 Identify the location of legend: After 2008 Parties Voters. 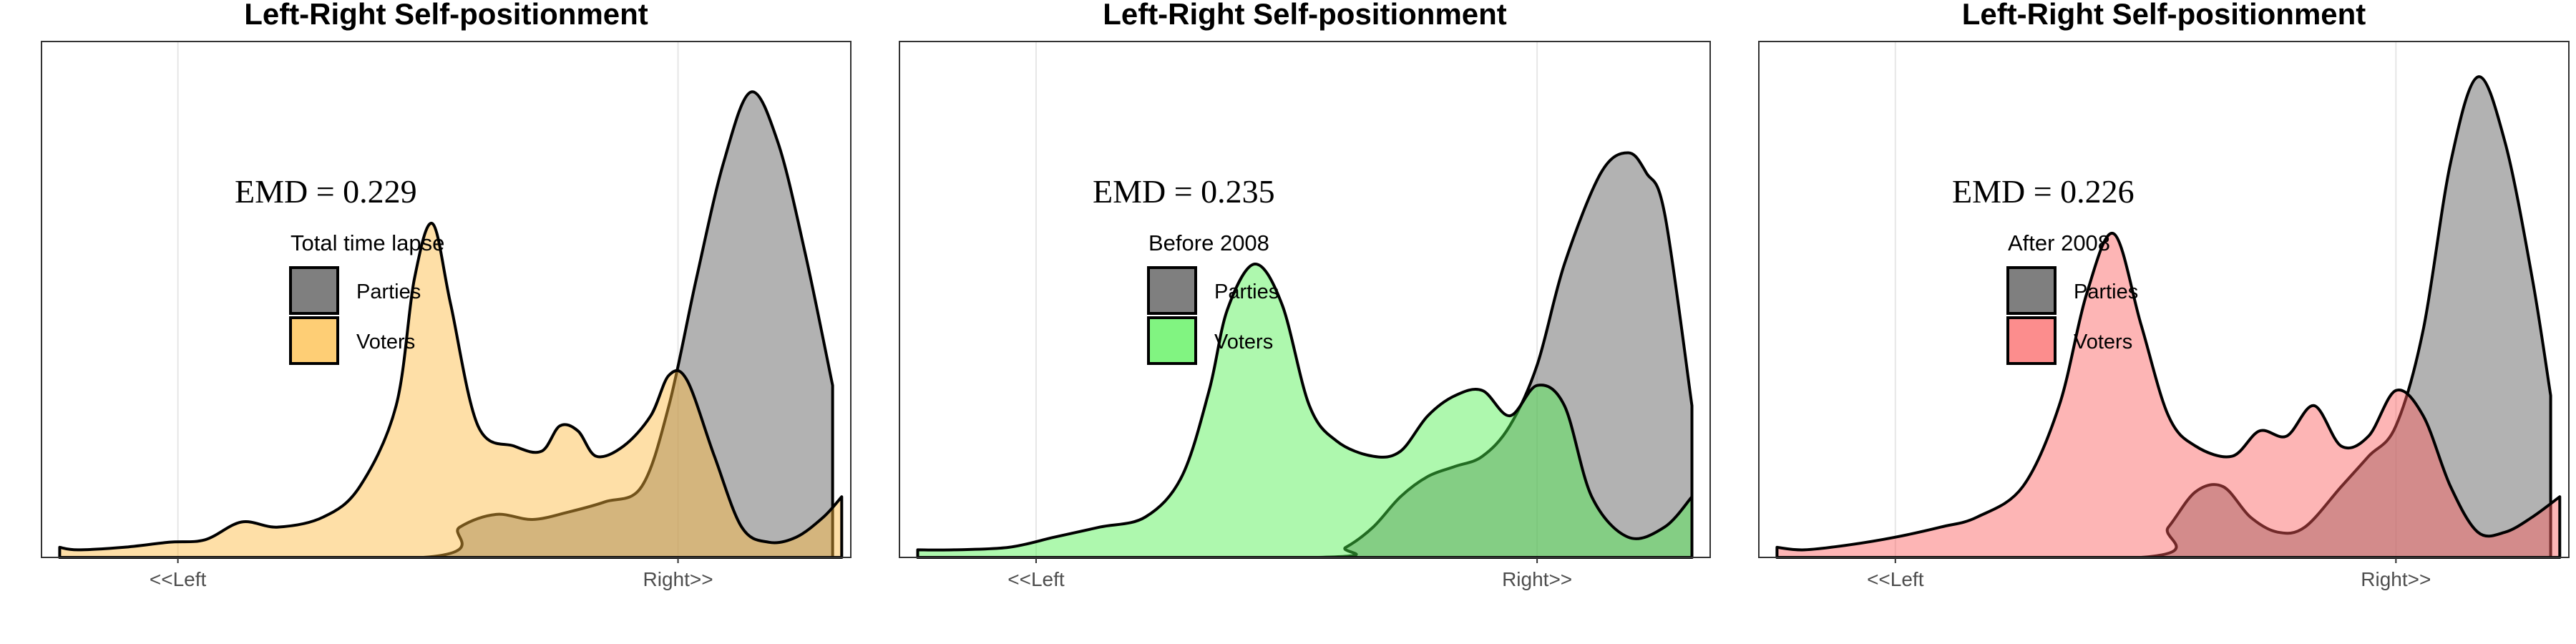
(2072, 297).